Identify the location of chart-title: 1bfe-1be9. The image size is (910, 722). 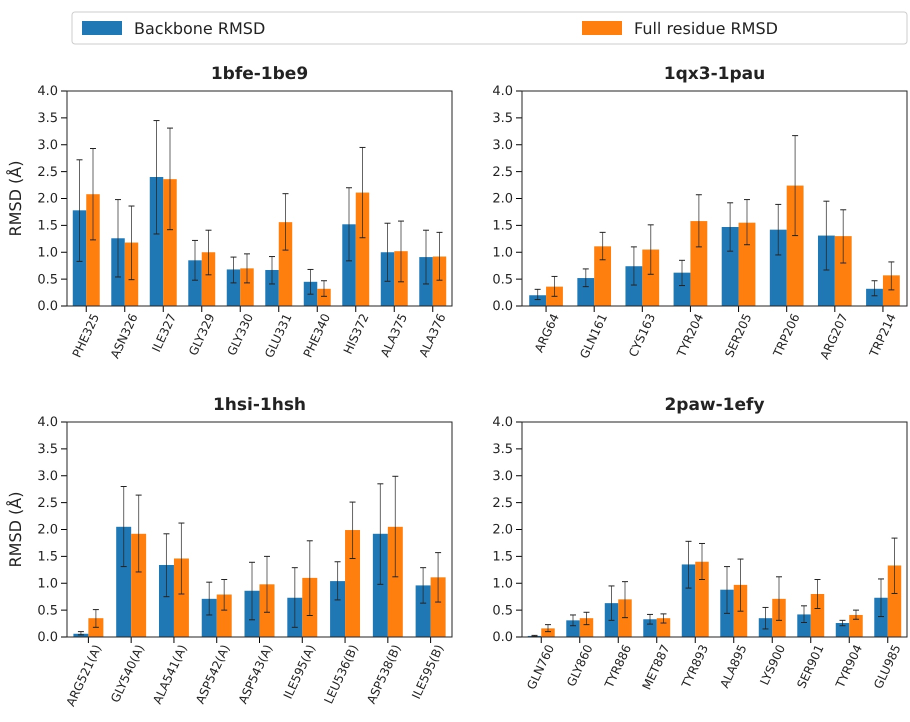
(259, 74).